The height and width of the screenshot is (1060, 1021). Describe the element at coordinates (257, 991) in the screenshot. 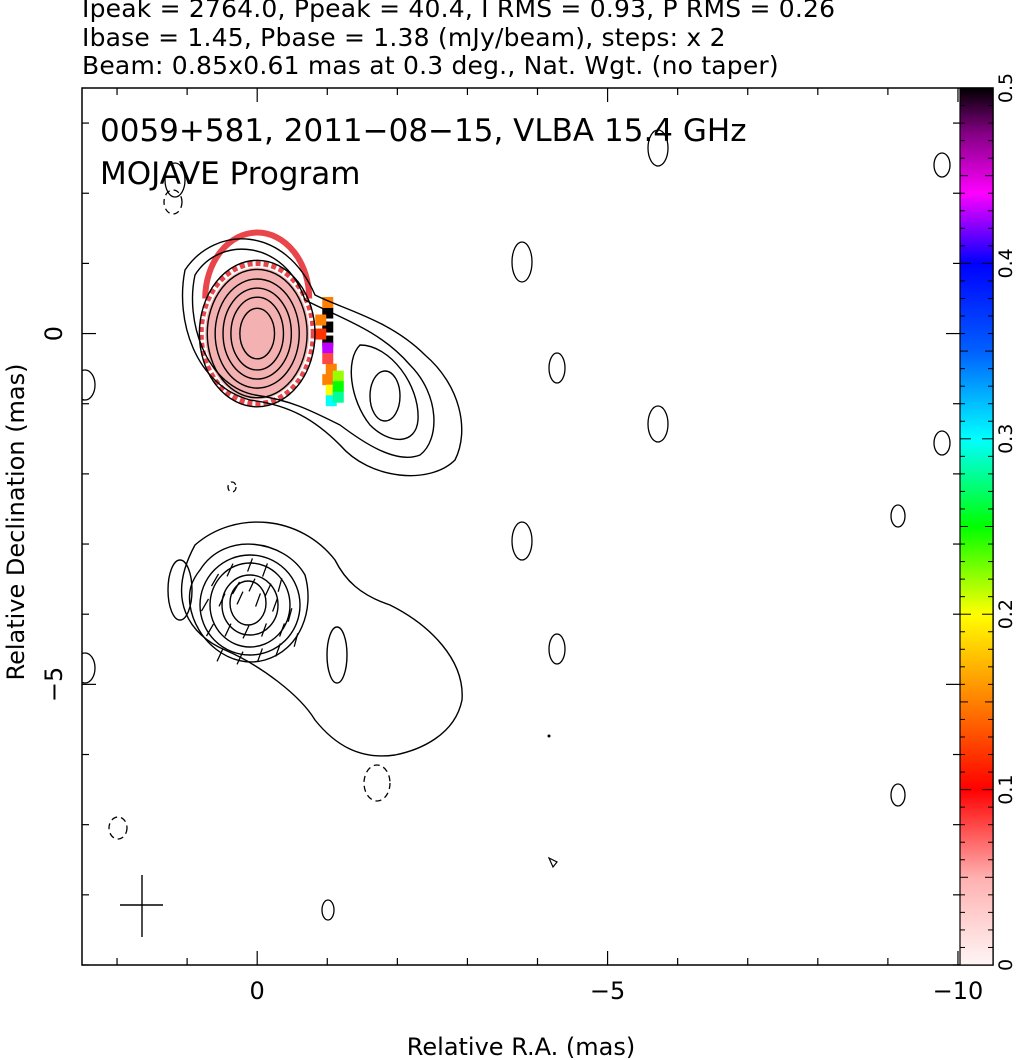

I see `x-tick-label: 0` at that location.